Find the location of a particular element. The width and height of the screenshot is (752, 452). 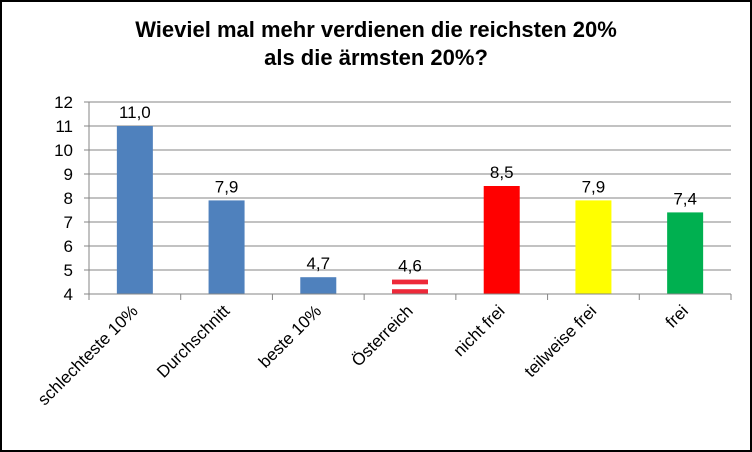

x-tick-label: beste 10% is located at coordinates (290, 336).